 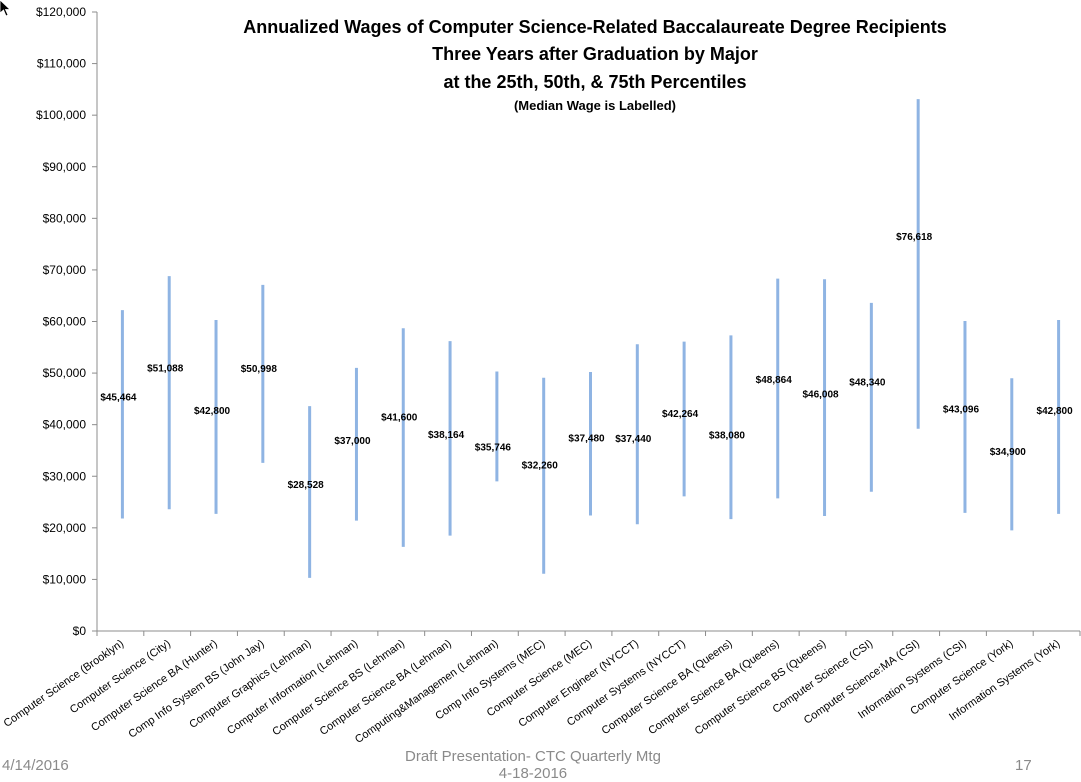 I want to click on y-tick-label: $100,000, so click(x=61, y=115).